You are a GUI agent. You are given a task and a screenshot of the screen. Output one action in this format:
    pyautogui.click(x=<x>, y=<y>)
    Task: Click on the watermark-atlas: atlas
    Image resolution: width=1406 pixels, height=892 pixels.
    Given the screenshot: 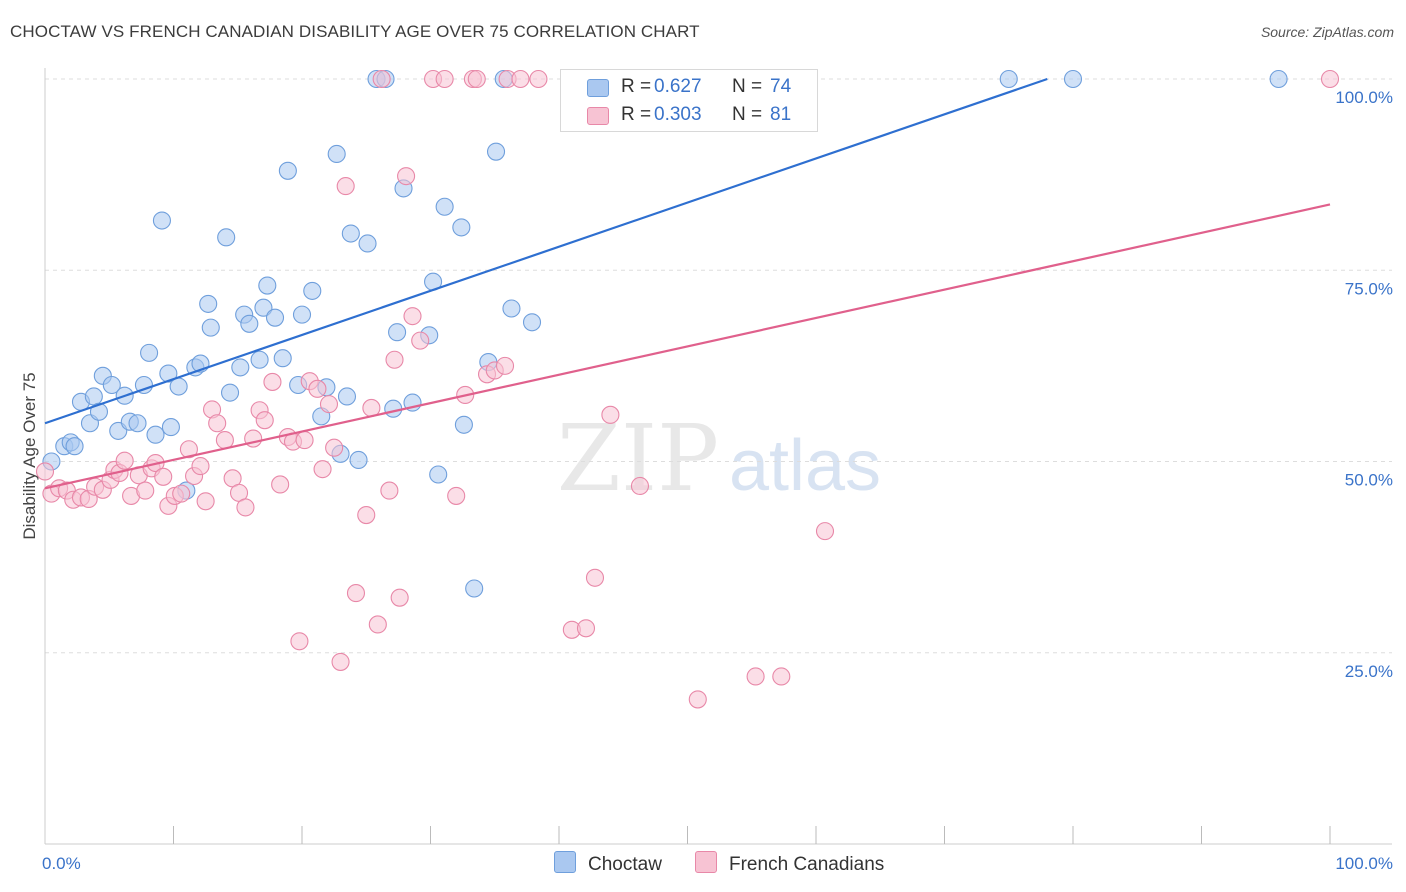 What is the action you would take?
    pyautogui.click(x=805, y=466)
    